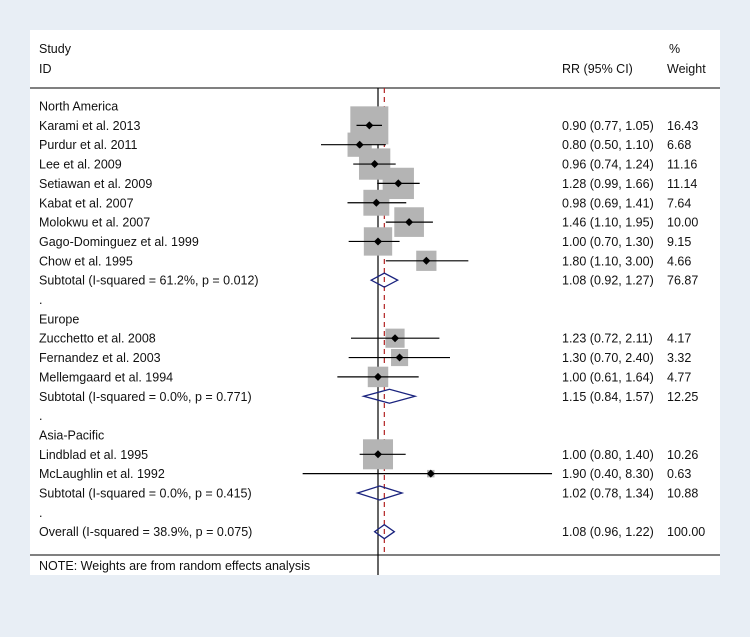  I want to click on study-label: Fernandez et al. 2003, so click(100, 358).